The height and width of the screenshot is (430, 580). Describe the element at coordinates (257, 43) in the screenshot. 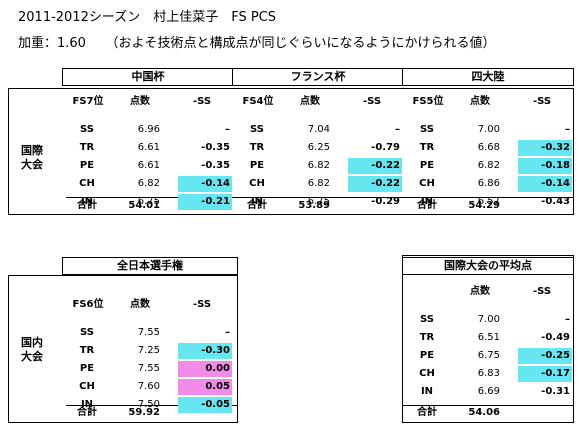

I see `weight-note: 加重：1.60 （およそ技術点と構成点が同じぐらいになるようにかけられる値）` at that location.